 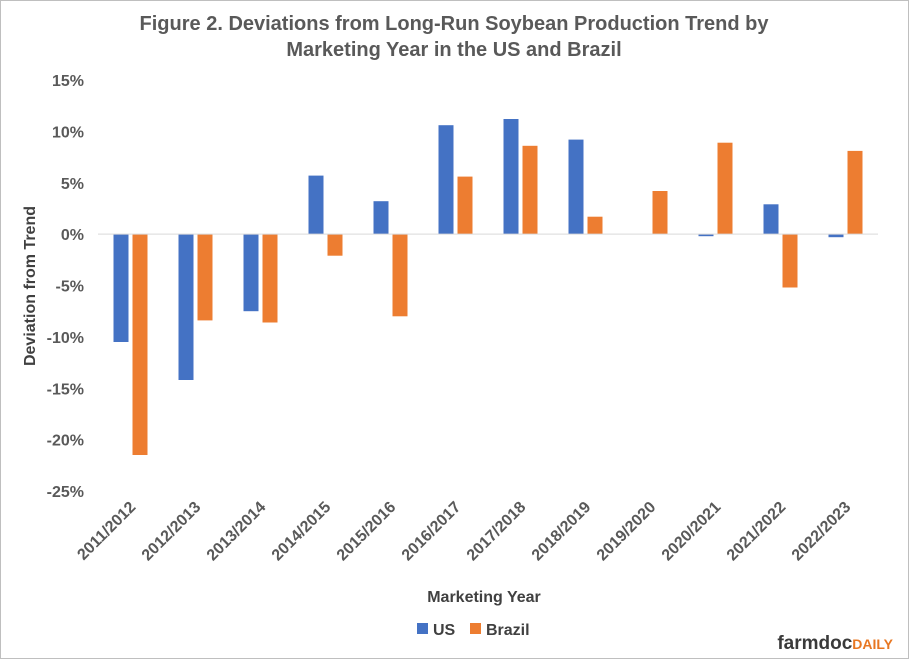 I want to click on logo-farmdoc: farmdoc, so click(x=814, y=643).